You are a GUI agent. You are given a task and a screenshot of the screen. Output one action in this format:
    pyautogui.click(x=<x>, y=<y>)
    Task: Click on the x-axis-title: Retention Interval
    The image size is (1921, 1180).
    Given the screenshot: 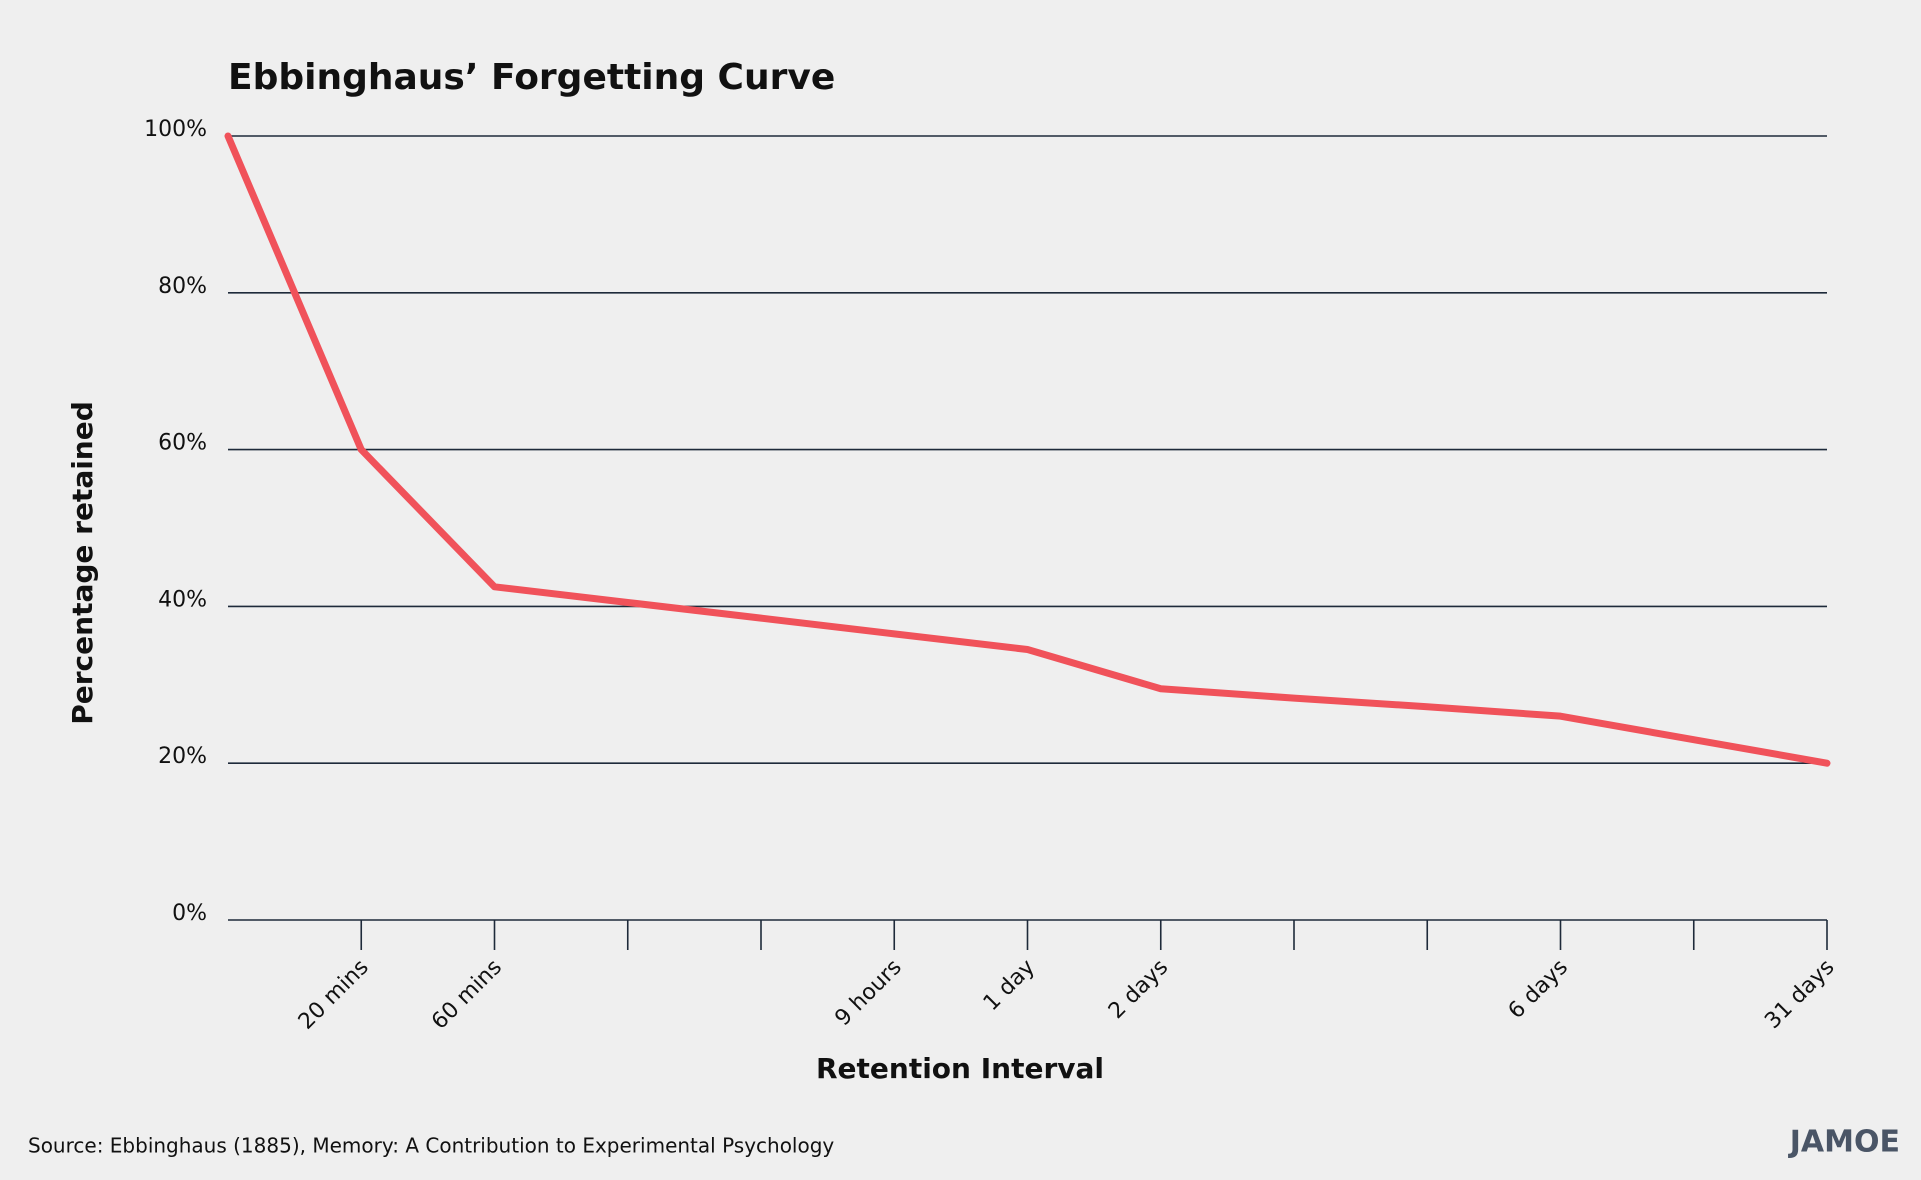 What is the action you would take?
    pyautogui.click(x=960, y=1068)
    